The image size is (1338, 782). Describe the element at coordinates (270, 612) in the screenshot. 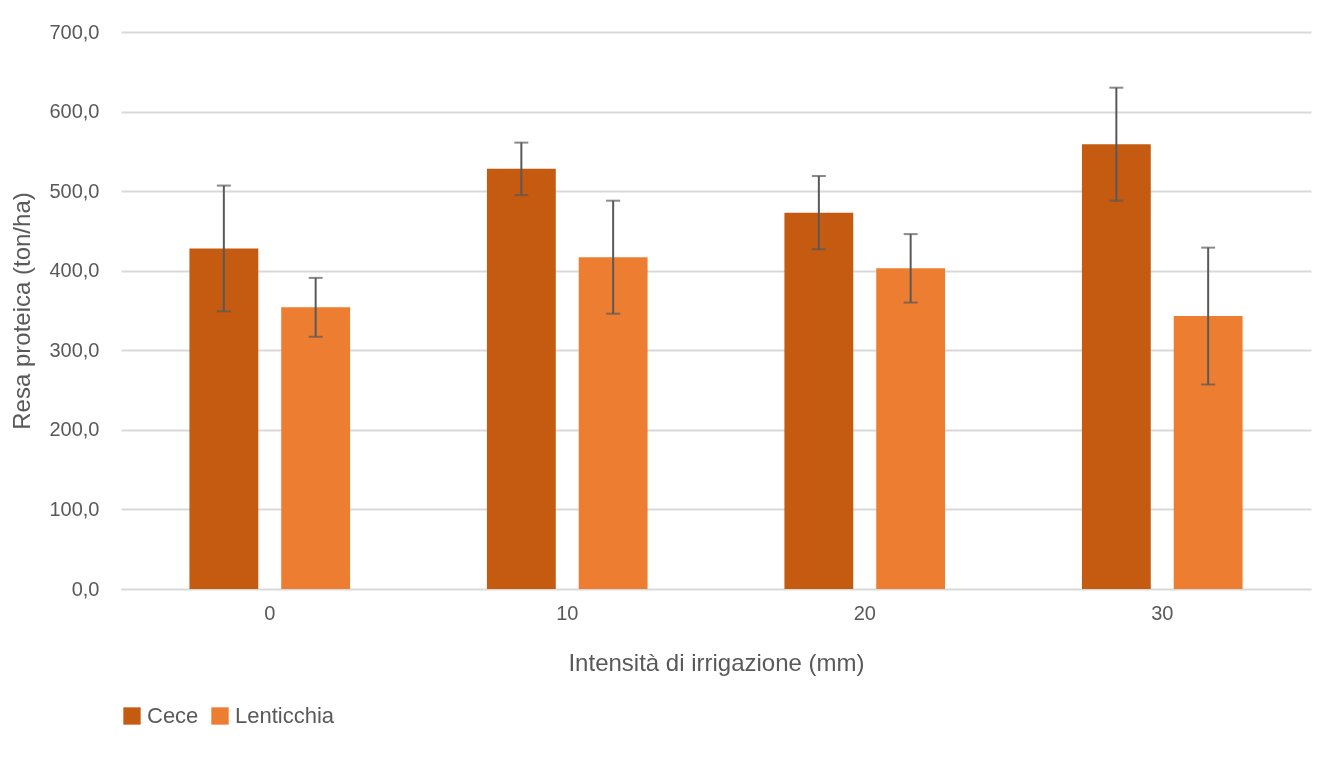

I see `x-tick-label: 0` at that location.